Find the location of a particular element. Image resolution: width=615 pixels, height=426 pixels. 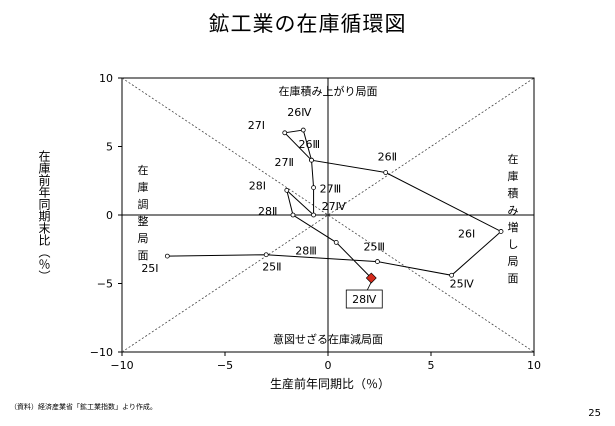

phase-label-right: 増 is located at coordinates (513, 227).